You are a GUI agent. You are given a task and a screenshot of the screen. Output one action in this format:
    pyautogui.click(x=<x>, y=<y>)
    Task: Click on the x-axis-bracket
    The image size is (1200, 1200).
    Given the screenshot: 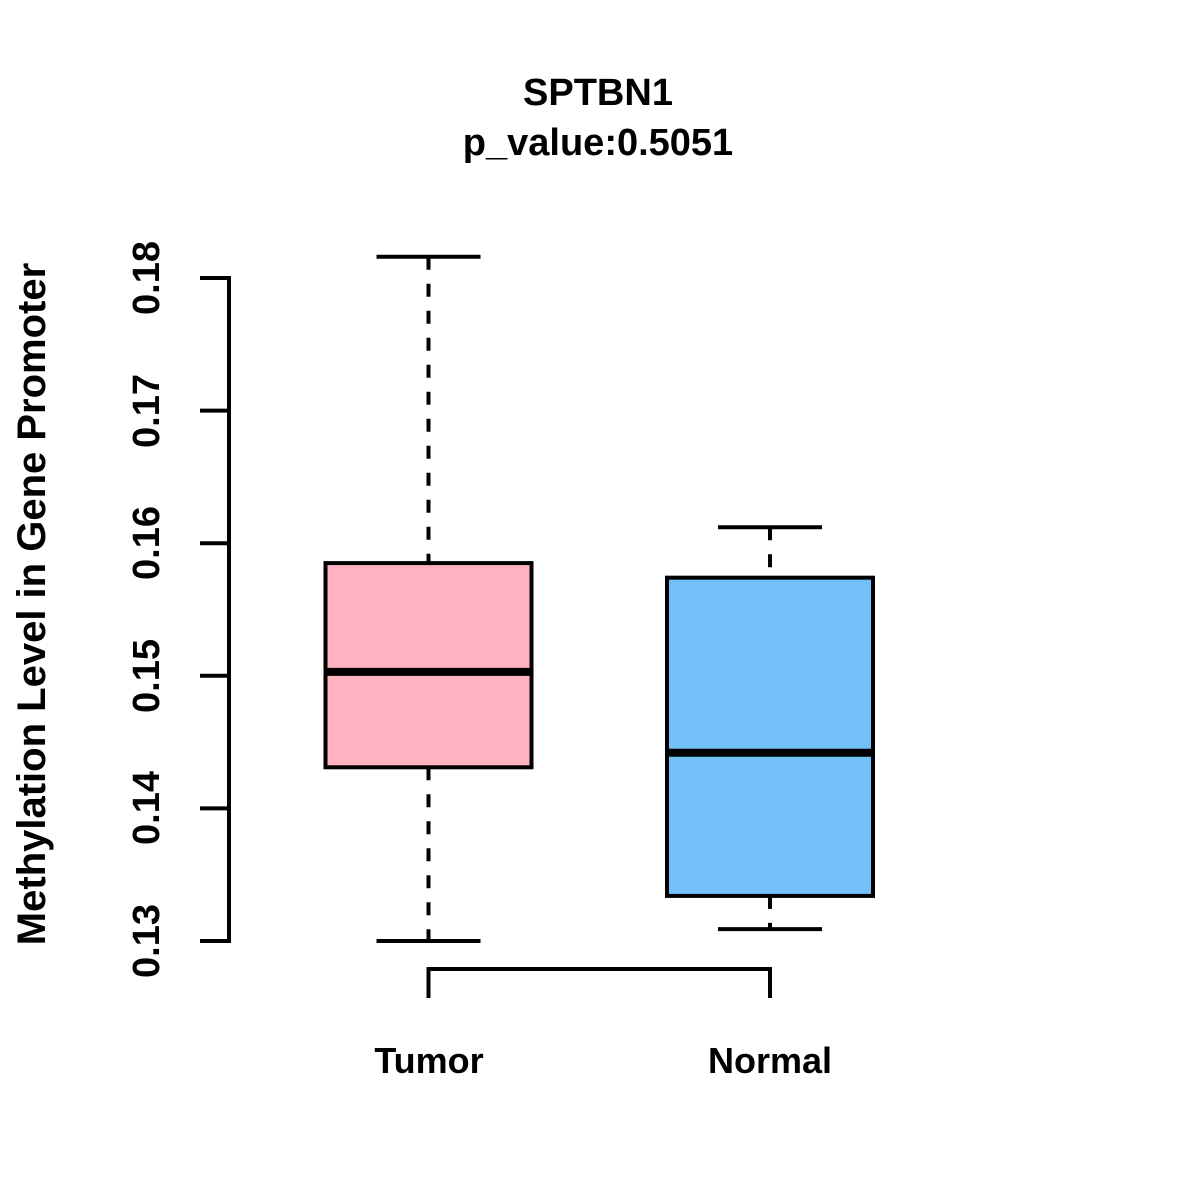 What is the action you would take?
    pyautogui.click(x=599, y=982)
    